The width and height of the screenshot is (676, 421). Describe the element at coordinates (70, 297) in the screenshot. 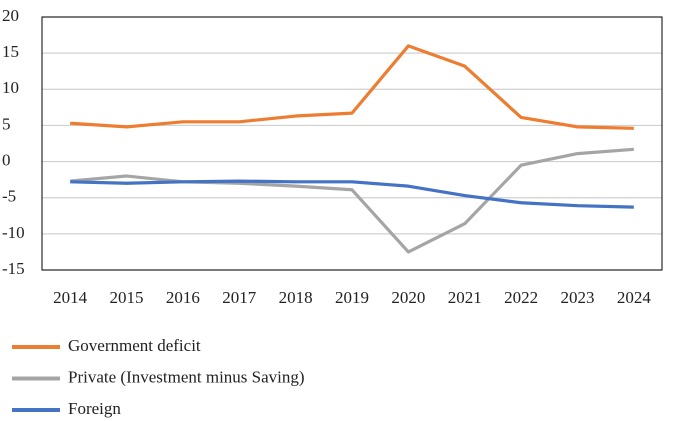

I see `x-tick-label: 2014` at that location.